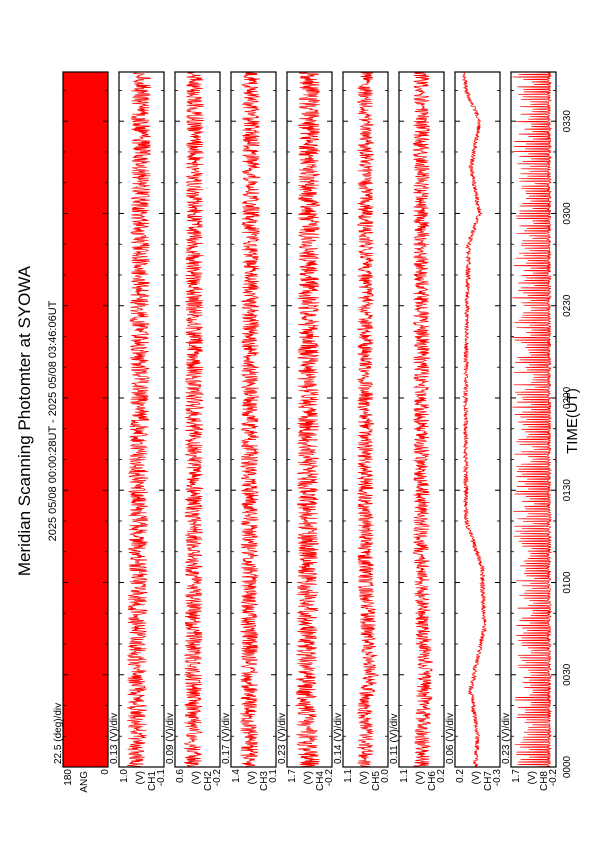 This screenshot has height=842, width=595. Describe the element at coordinates (114, 738) in the screenshot. I see `panel-scale-label: 0.13 (V)/div` at that location.